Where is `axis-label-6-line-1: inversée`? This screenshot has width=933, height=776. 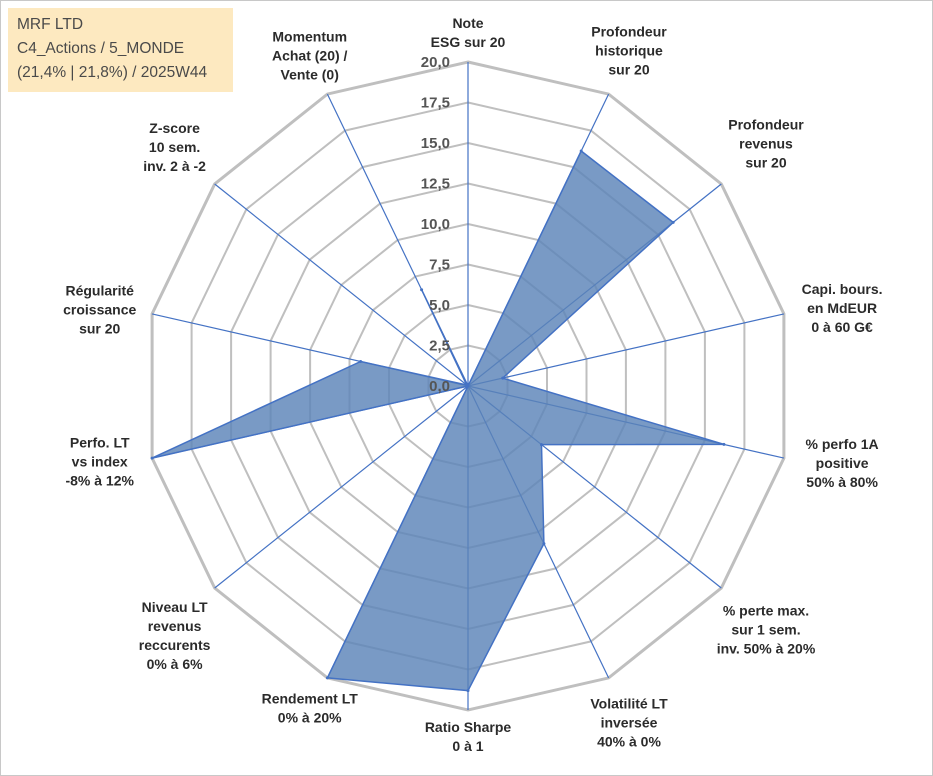 axis-label-6-line-1: inversée is located at coordinates (629, 723).